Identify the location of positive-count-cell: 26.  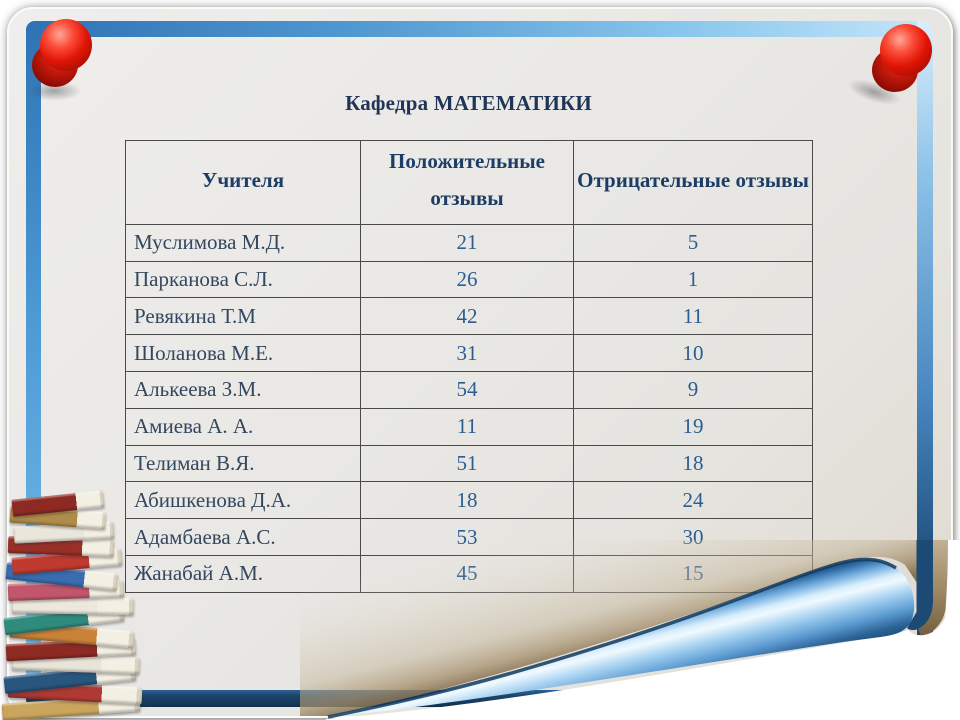
(467, 279).